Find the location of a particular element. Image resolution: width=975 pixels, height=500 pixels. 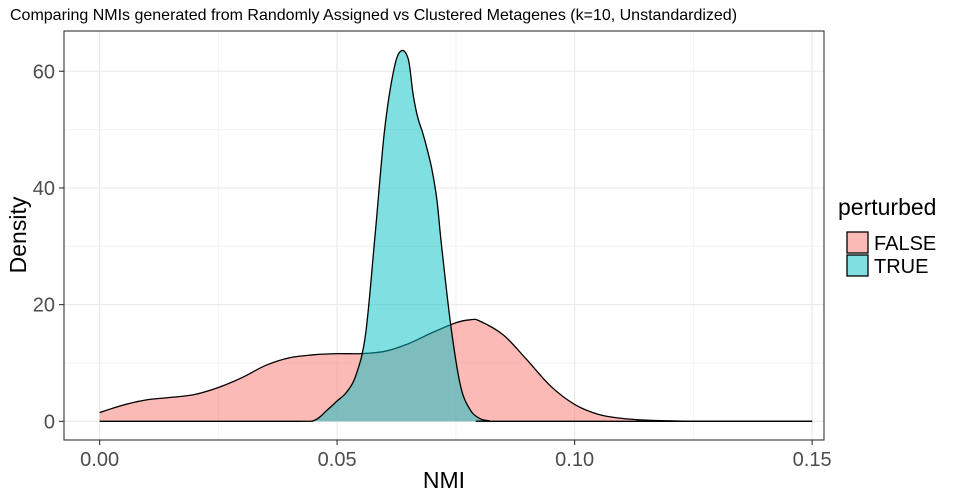

x-axis: 0.00 0.05 0.10 0.15 is located at coordinates (456, 455).